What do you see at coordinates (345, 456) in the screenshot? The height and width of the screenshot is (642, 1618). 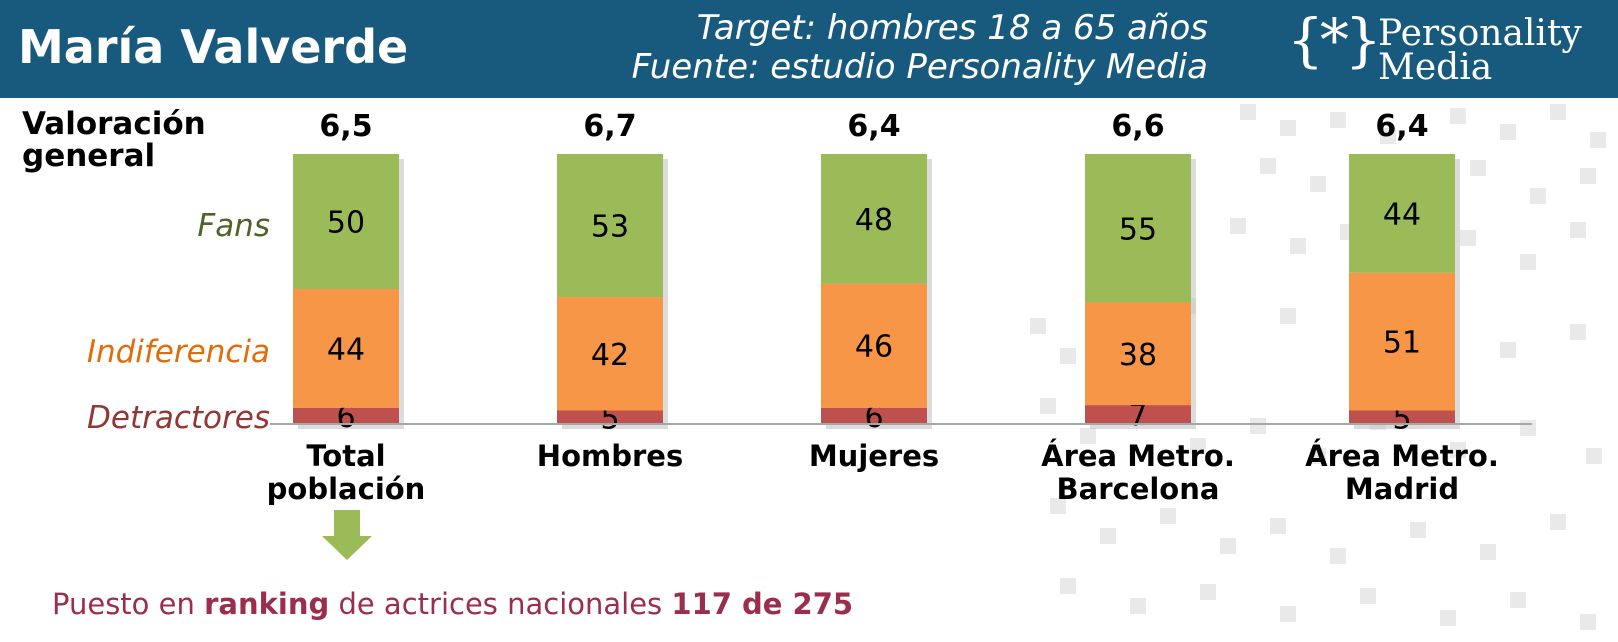 I see `category-label: Total` at bounding box center [345, 456].